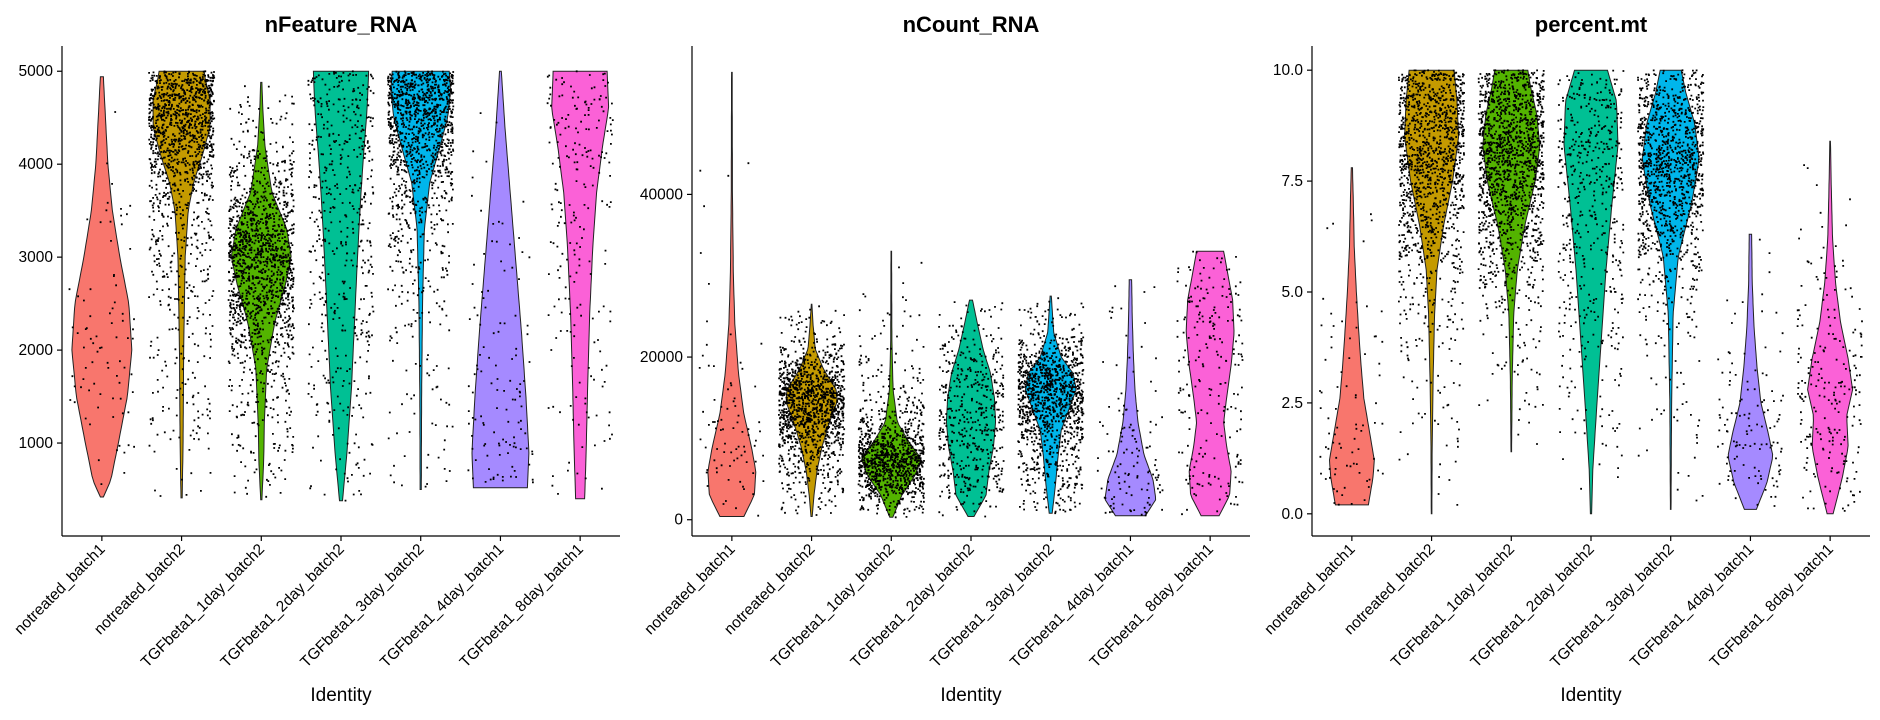 This screenshot has height=720, width=1880. Describe the element at coordinates (661, 194) in the screenshot. I see `y-tick-label: 40000` at that location.